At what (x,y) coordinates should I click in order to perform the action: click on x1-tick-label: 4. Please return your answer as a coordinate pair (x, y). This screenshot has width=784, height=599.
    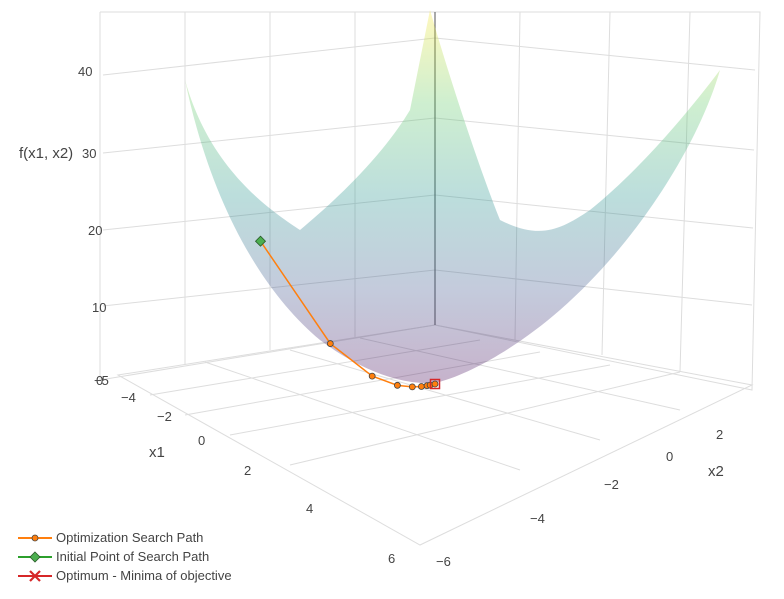
    Looking at the image, I should click on (309, 508).